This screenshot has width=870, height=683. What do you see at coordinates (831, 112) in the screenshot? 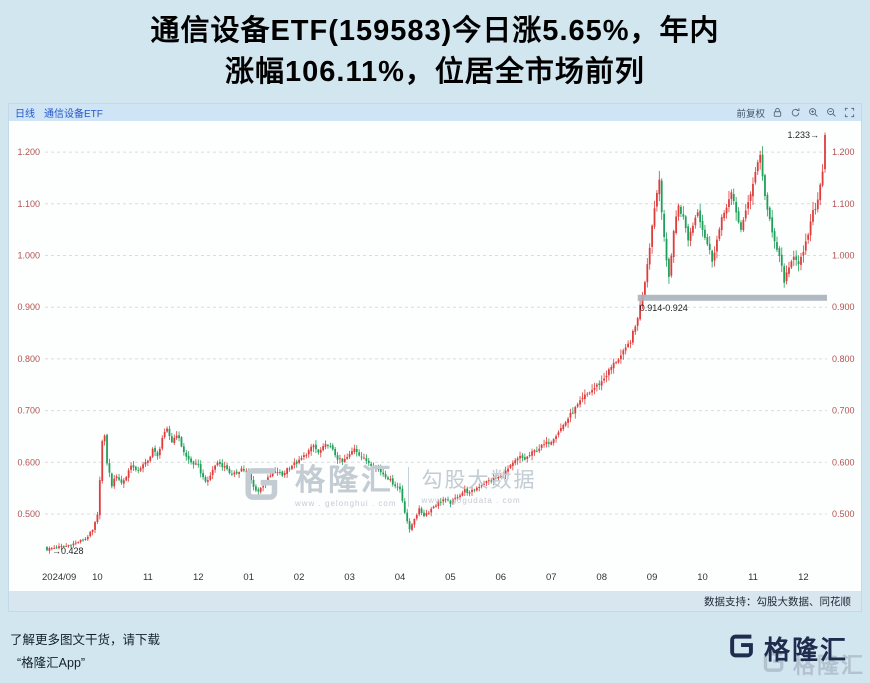
I see `zoom-out-icon` at bounding box center [831, 112].